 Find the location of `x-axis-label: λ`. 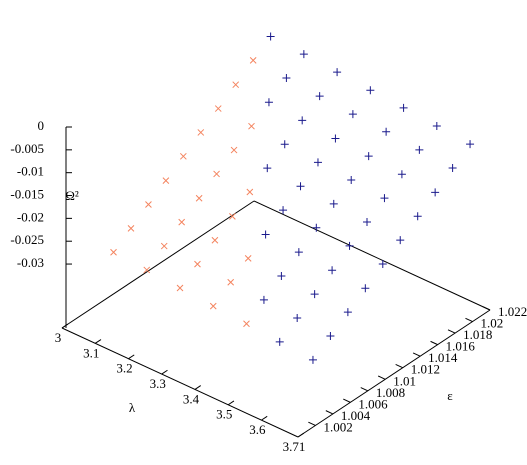

x-axis-label: λ is located at coordinates (132, 407).